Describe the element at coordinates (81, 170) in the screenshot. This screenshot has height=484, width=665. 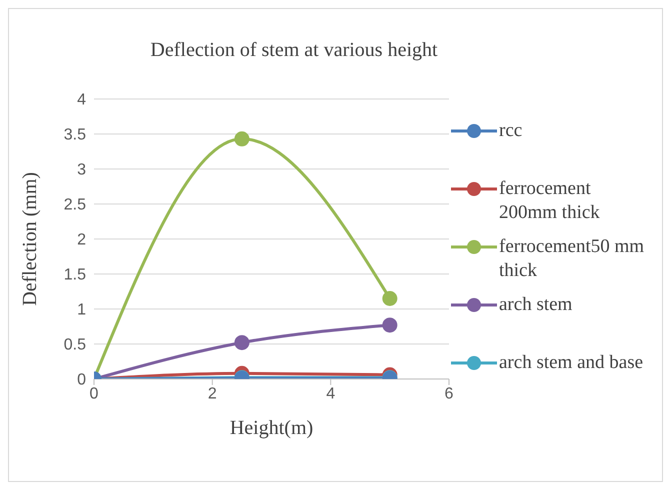
I see `y-tick-label: 3` at that location.